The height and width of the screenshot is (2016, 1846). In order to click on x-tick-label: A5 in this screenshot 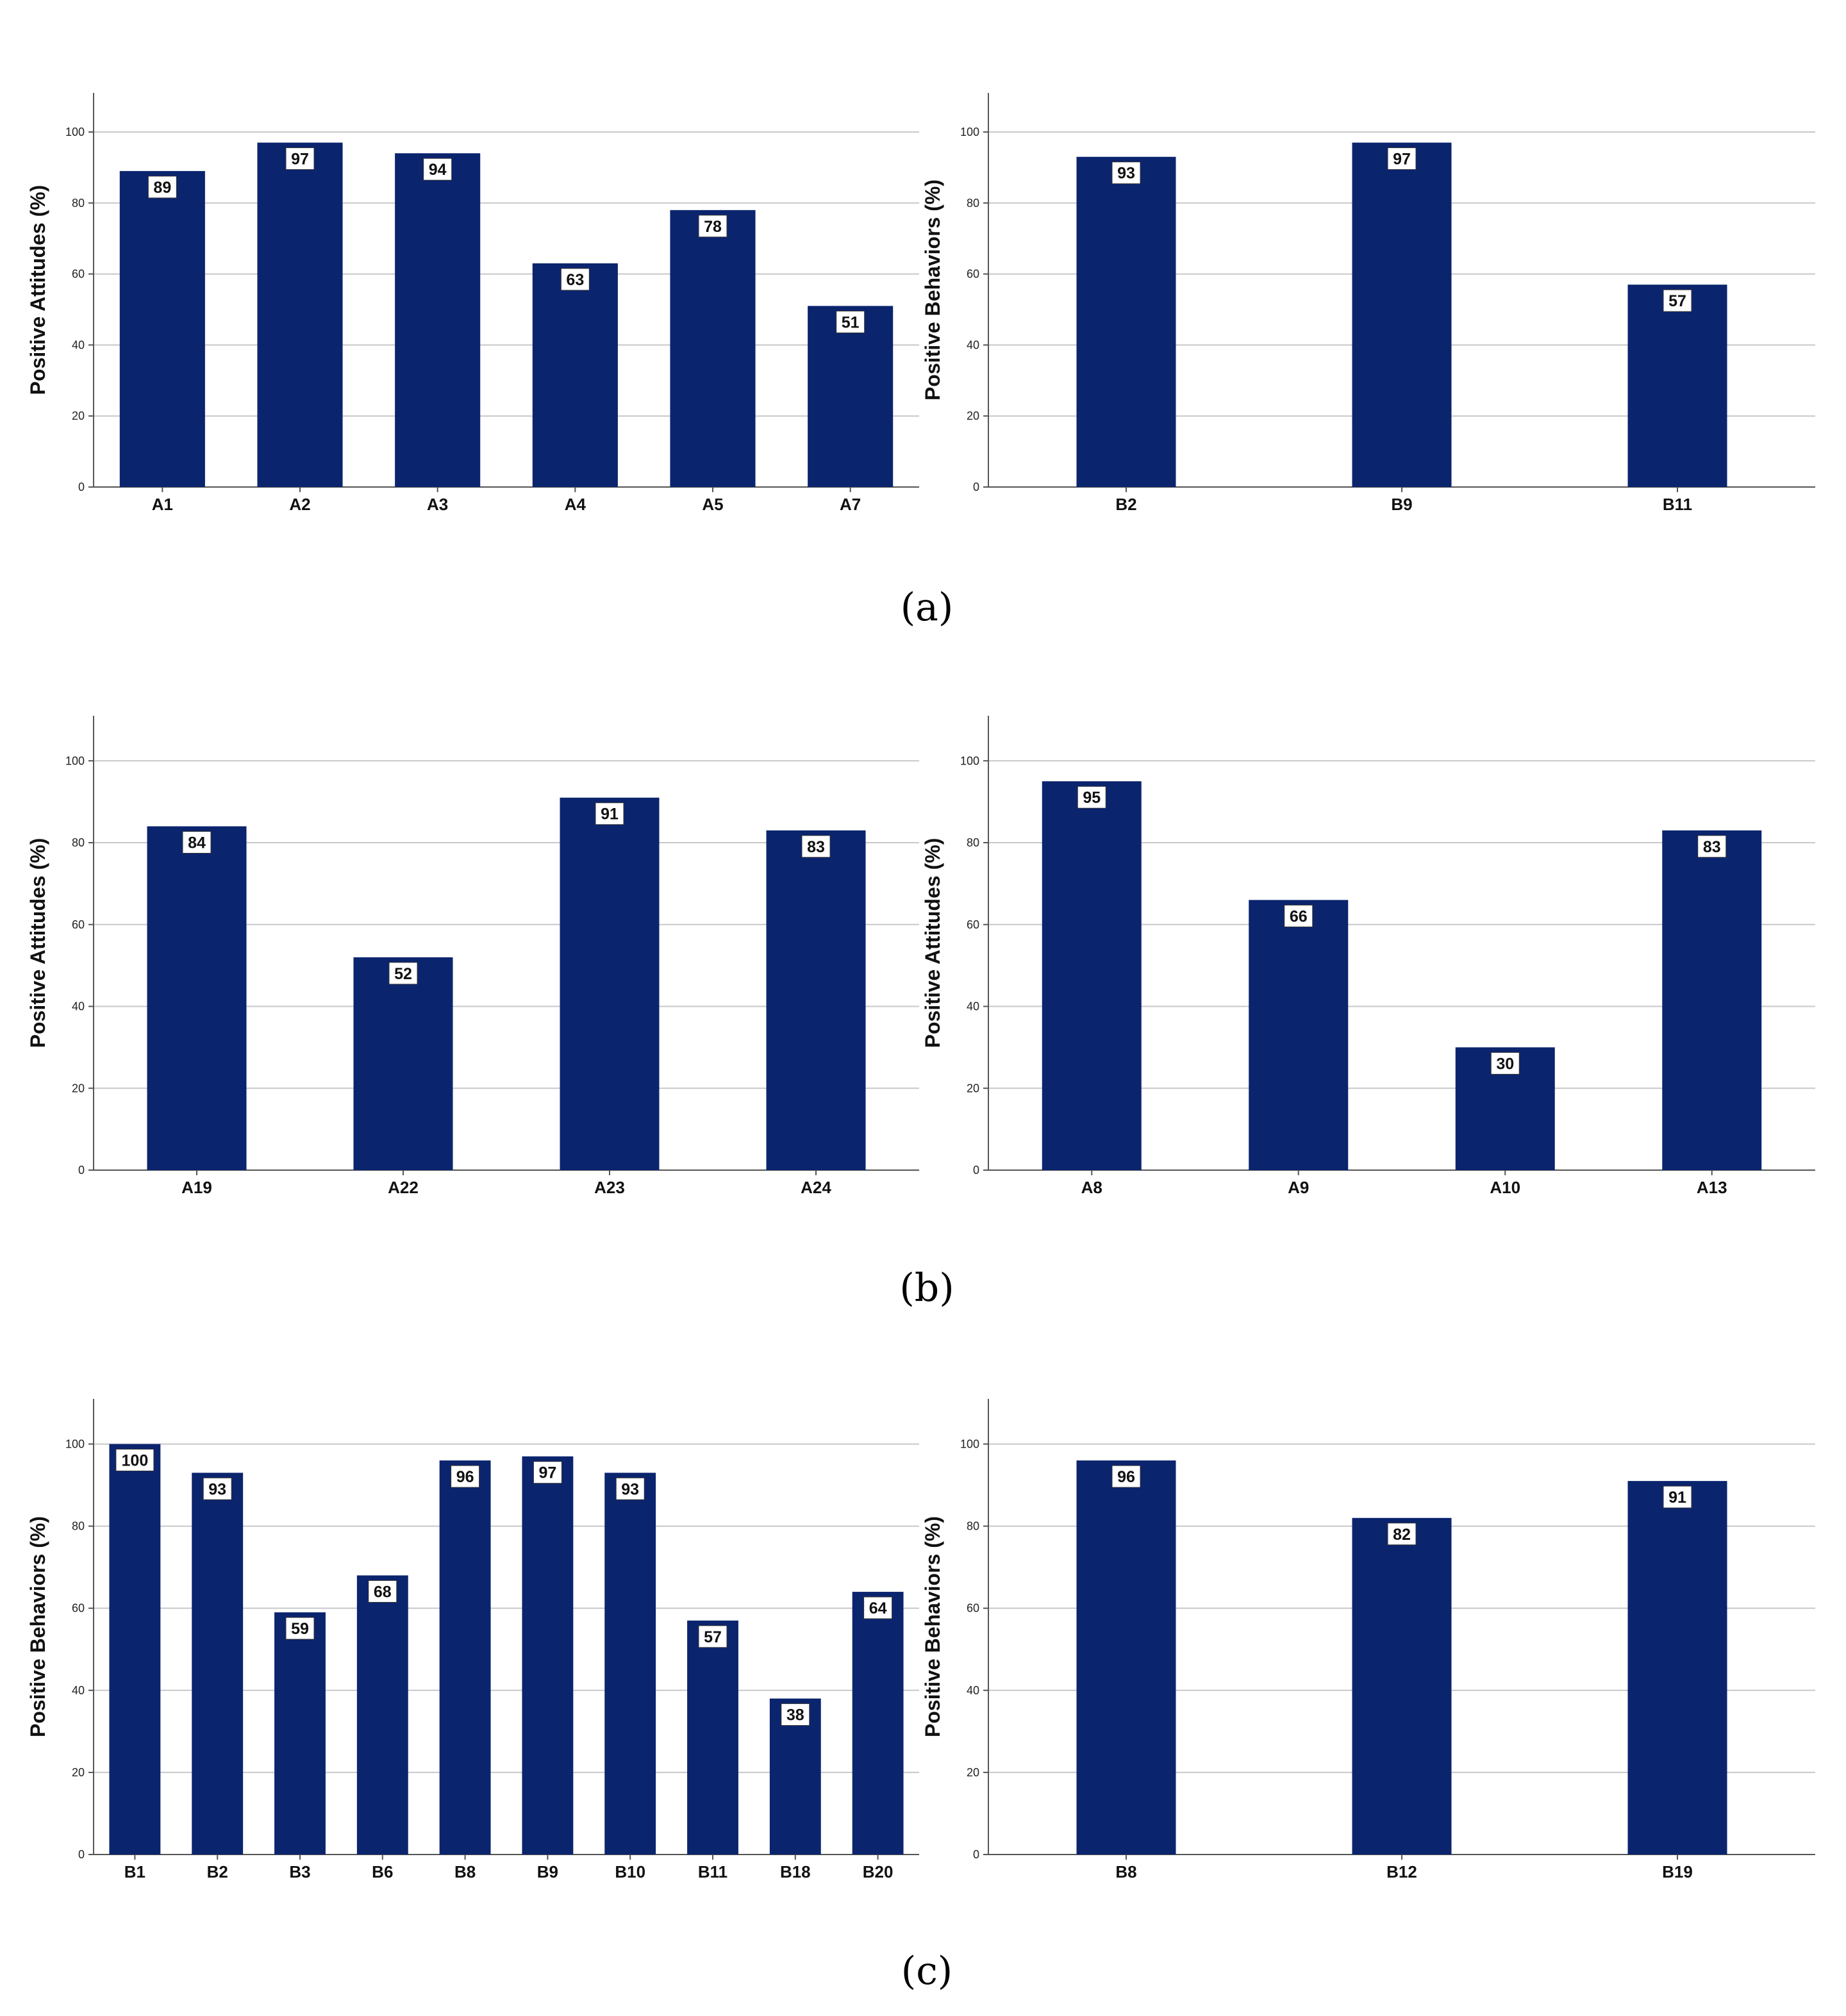, I will do `click(713, 504)`.